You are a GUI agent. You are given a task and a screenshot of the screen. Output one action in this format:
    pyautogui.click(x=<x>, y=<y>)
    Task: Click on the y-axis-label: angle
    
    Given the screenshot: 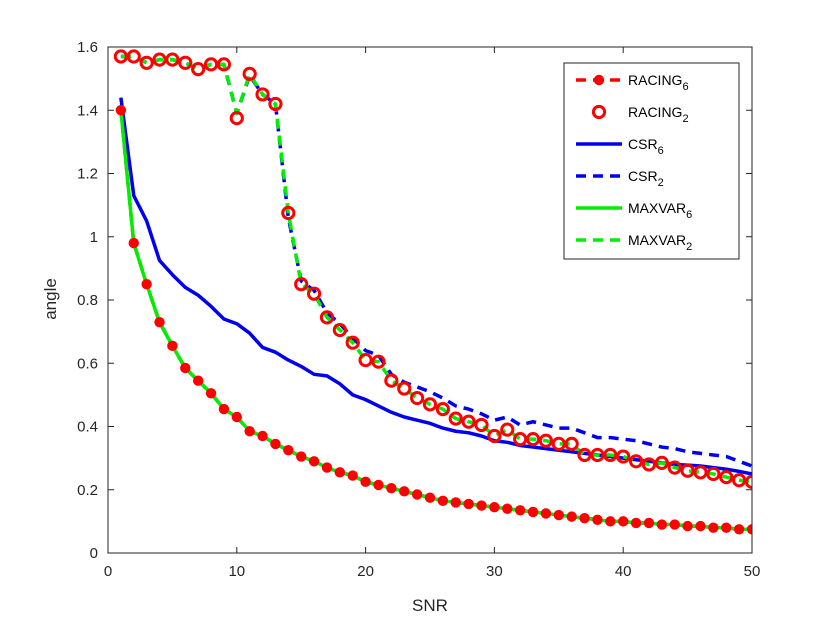 What is the action you would take?
    pyautogui.click(x=50, y=299)
    